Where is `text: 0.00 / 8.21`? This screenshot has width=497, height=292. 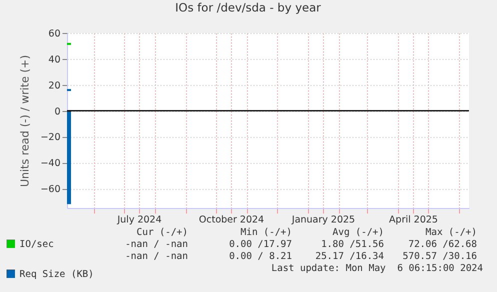
text: 0.00 / 8.21 is located at coordinates (260, 257).